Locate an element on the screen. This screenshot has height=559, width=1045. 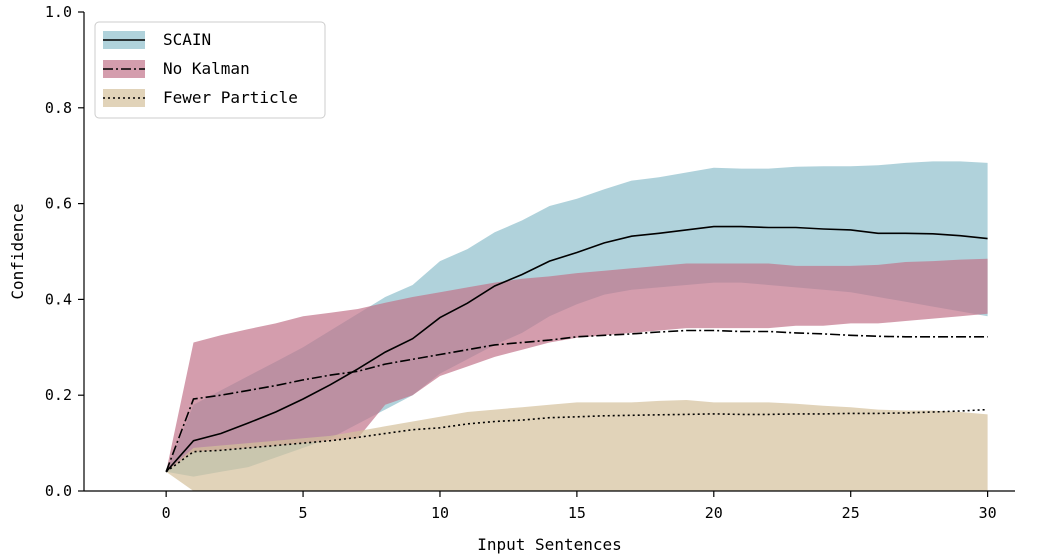
legend: SCAIN No Kalman Fewer Particle is located at coordinates (210, 70).